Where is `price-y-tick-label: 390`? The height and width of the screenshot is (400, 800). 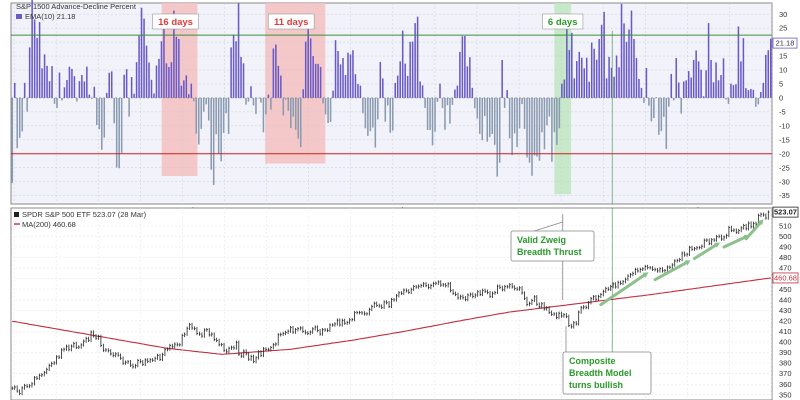
price-y-tick-label: 390 is located at coordinates (785, 352).